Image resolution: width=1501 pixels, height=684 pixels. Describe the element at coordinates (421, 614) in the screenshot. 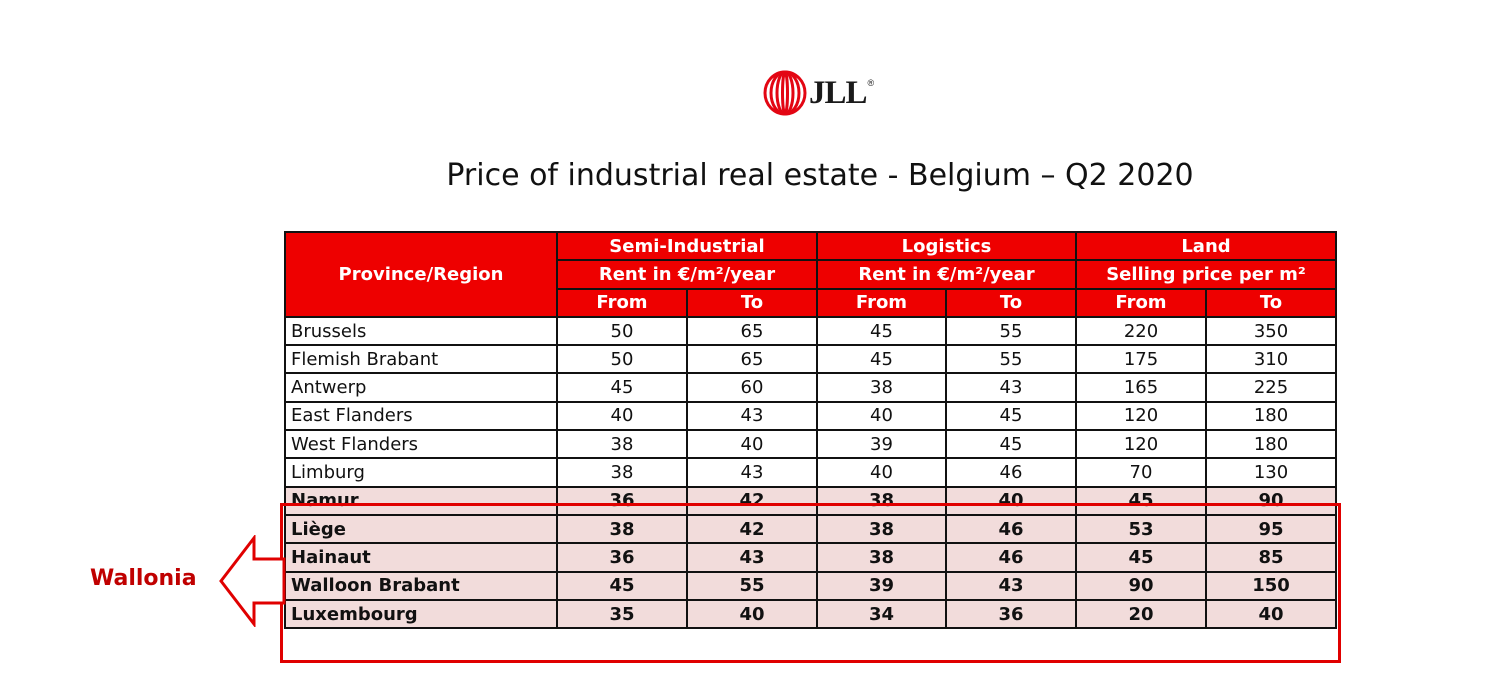

I see `region-name-cell: Luxembourg` at that location.